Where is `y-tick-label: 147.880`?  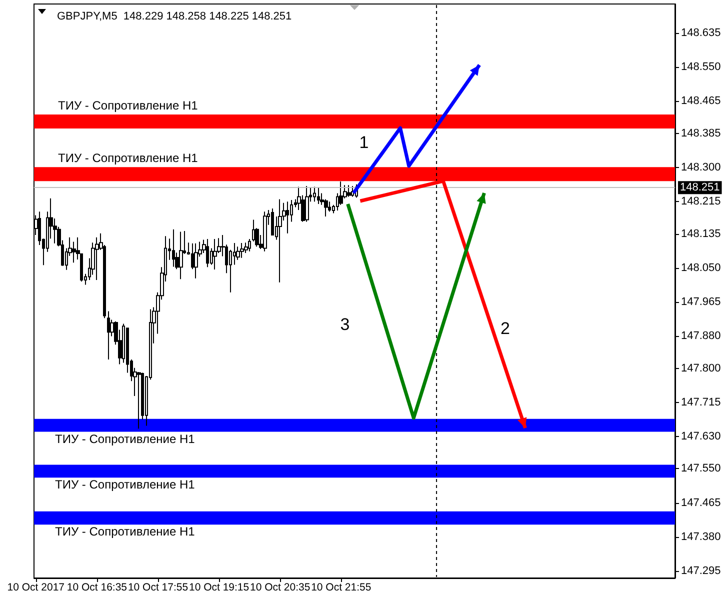
y-tick-label: 147.880 is located at coordinates (701, 336).